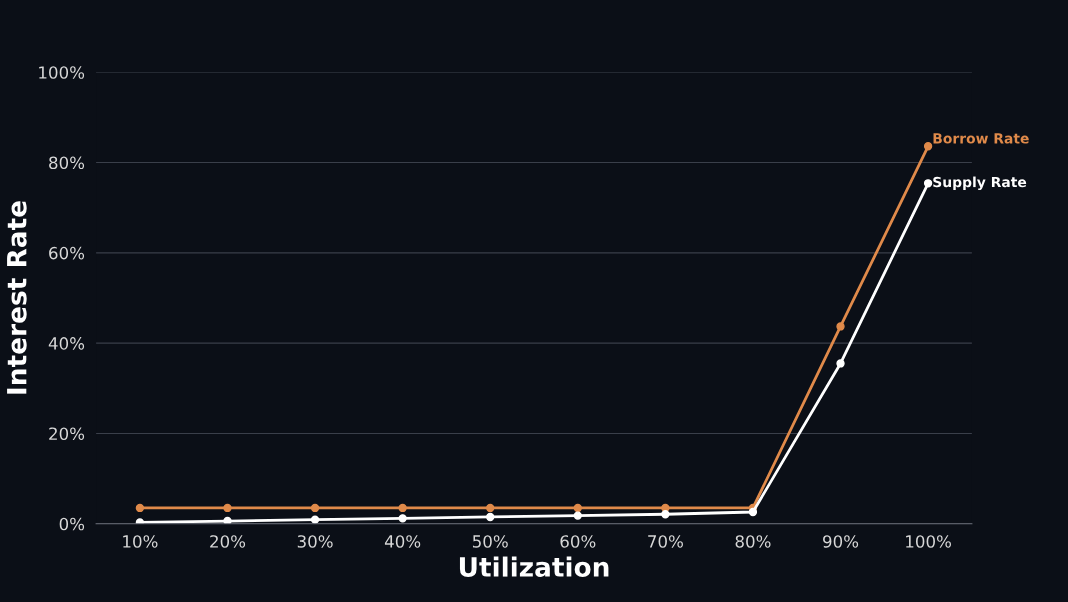 The image size is (1068, 602). Describe the element at coordinates (753, 541) in the screenshot. I see `x-tick-label: 80%` at that location.